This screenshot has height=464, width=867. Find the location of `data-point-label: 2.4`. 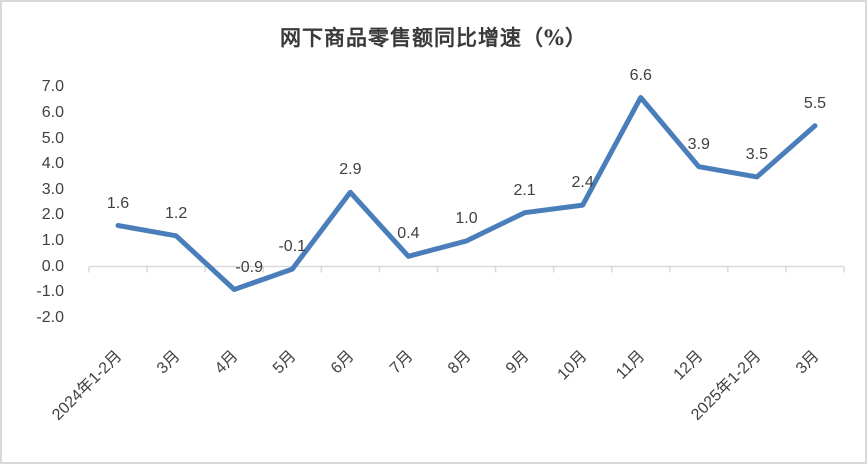

data-point-label: 2.4 is located at coordinates (582, 183).